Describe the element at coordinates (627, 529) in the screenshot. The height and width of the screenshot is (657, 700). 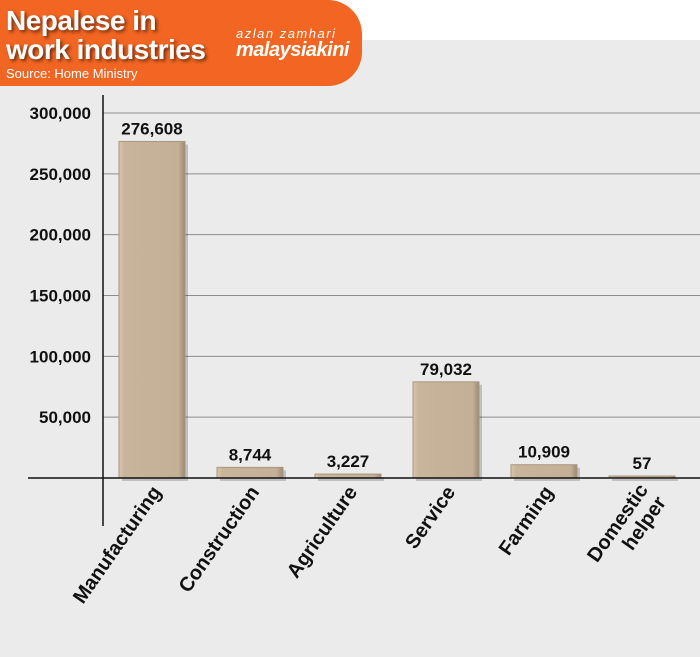
I see `category-label: Domestichelper` at that location.